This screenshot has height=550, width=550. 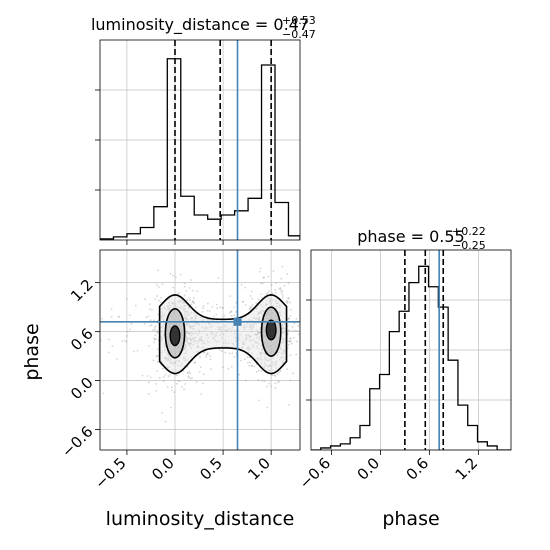 What do you see at coordinates (32, 351) in the screenshot?
I see `y-axis-label: phase` at bounding box center [32, 351].